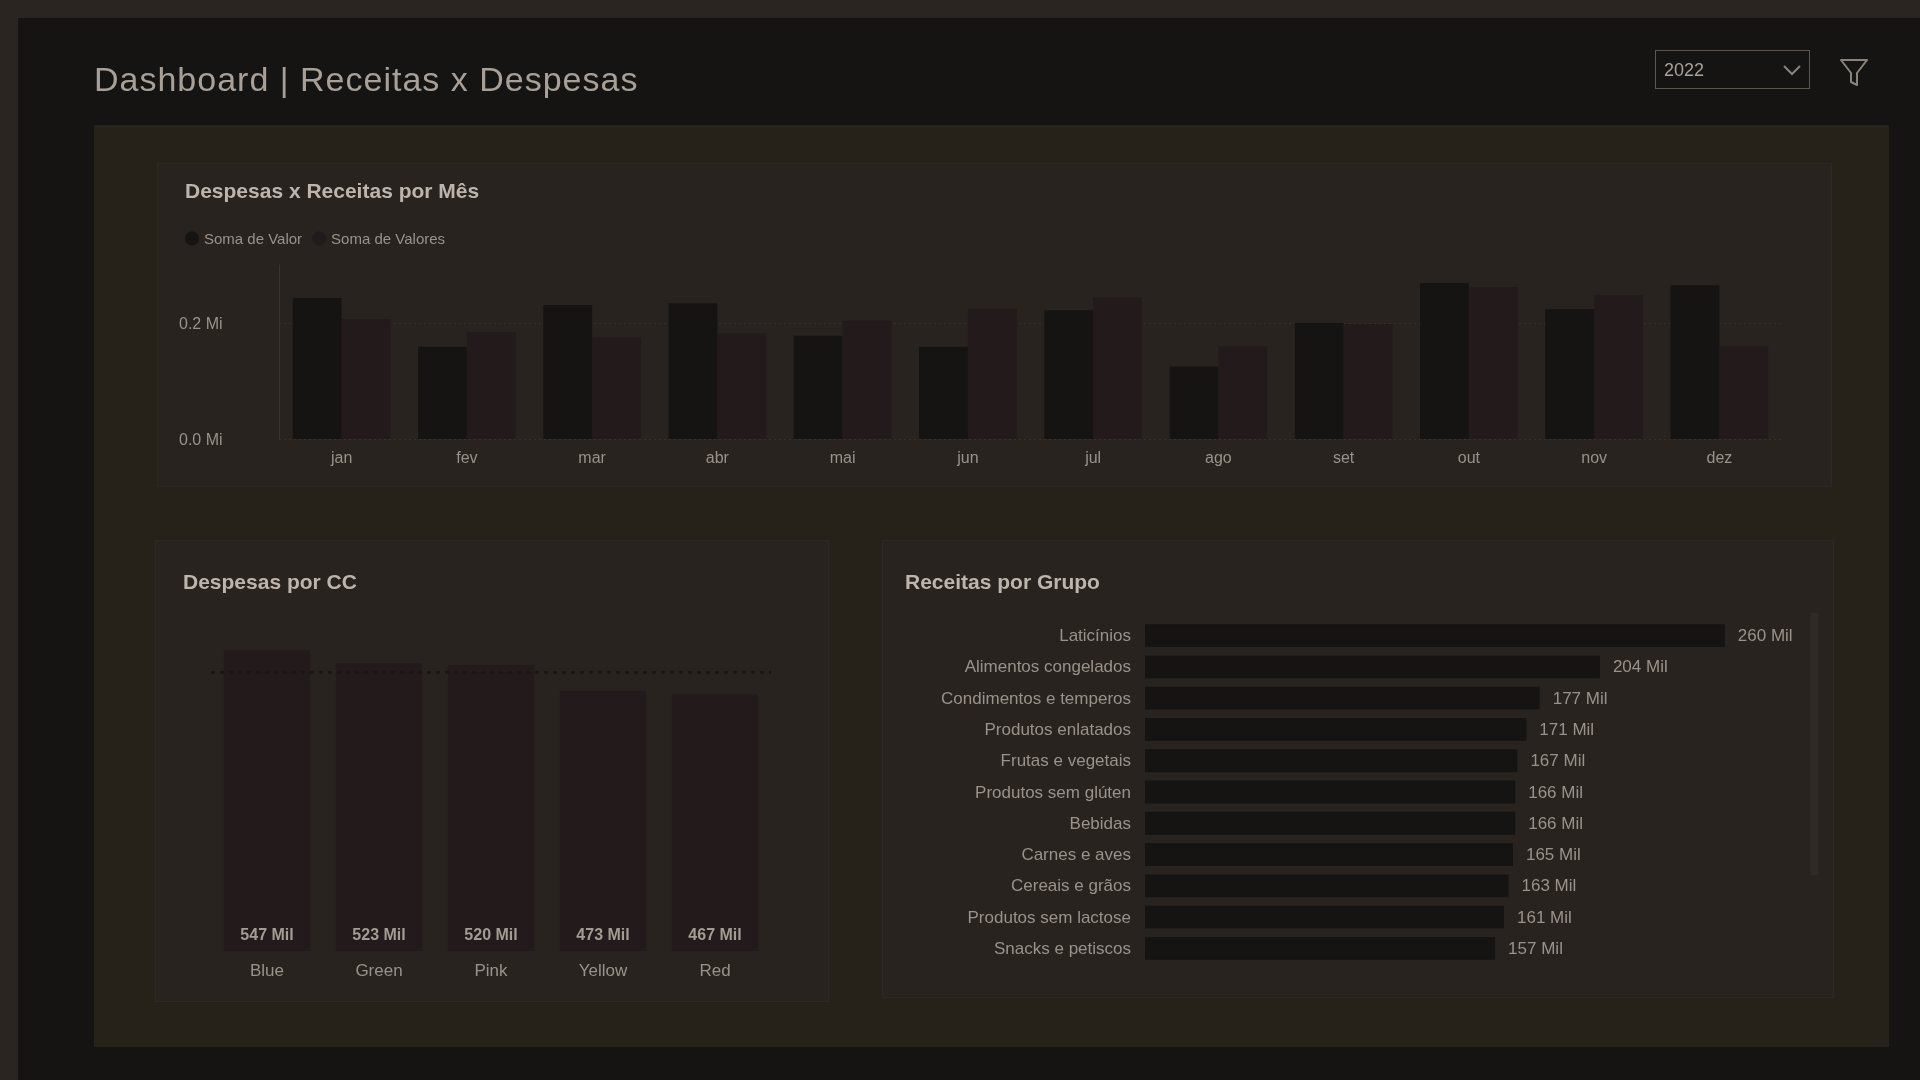 This screenshot has width=1920, height=1080. Describe the element at coordinates (1218, 457) in the screenshot. I see `x-tick-label: ago` at that location.